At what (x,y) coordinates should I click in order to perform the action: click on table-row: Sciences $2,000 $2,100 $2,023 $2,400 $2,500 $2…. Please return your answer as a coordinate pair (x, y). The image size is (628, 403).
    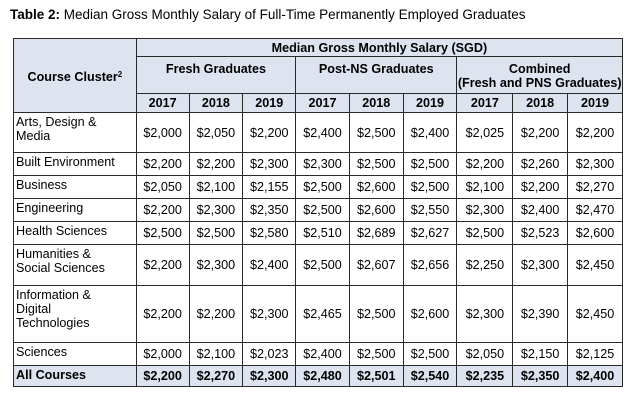
    Looking at the image, I should click on (318, 354).